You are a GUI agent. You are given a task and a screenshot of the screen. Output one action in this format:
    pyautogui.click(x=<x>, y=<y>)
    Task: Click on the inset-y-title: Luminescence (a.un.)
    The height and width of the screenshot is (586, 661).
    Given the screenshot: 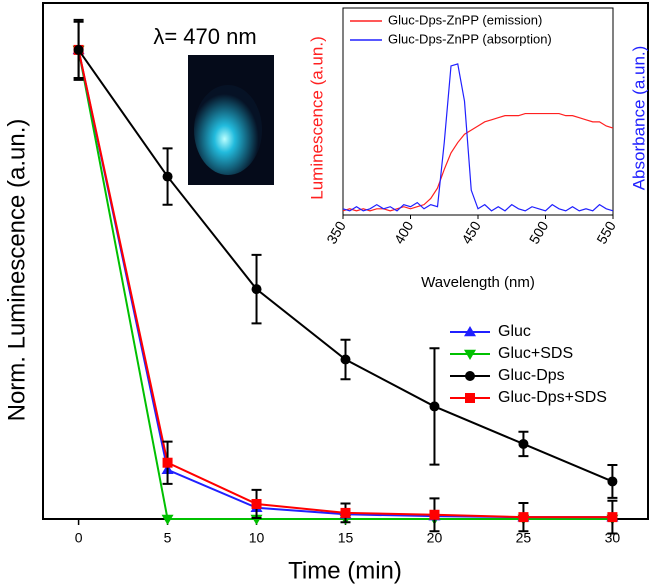 What is the action you would take?
    pyautogui.click(x=316, y=117)
    